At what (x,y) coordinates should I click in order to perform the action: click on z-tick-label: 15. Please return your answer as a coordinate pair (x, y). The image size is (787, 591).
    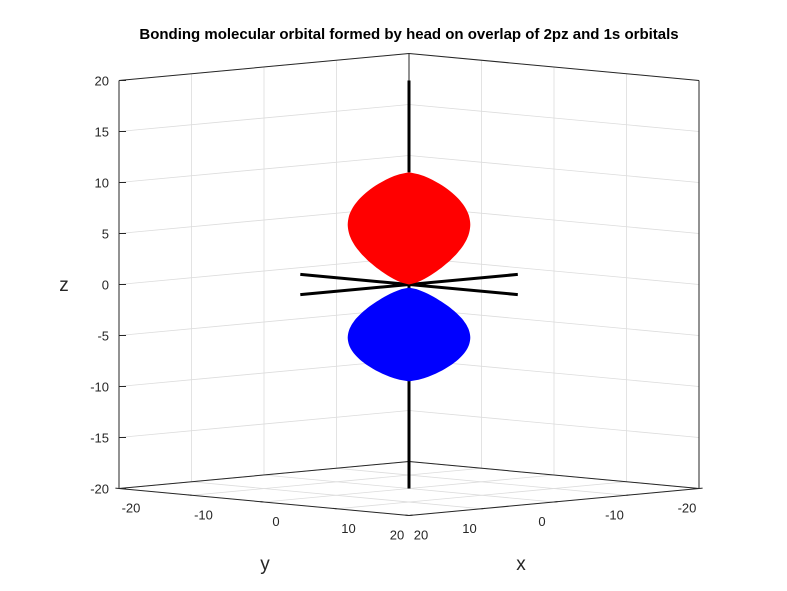
    Looking at the image, I should click on (102, 132).